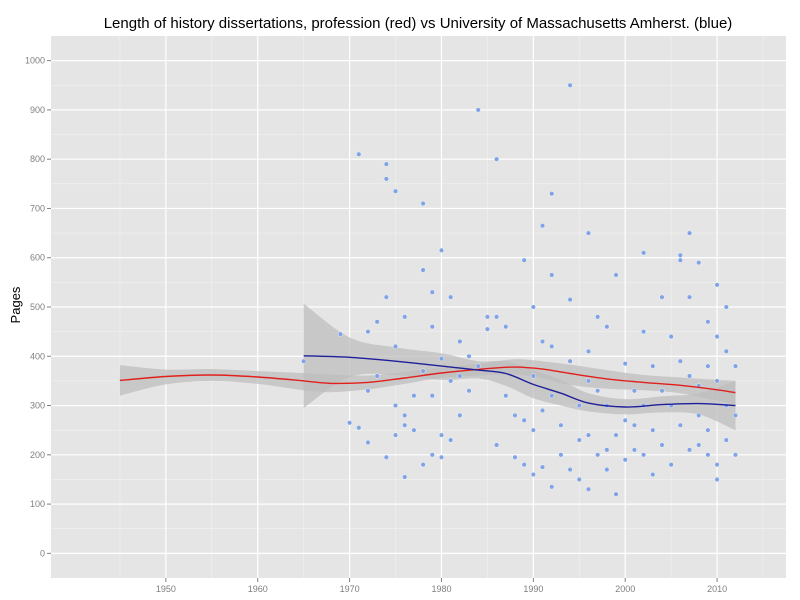 Image resolution: width=800 pixels, height=600 pixels. What do you see at coordinates (166, 589) in the screenshot?
I see `x-tick-label: 1950` at bounding box center [166, 589].